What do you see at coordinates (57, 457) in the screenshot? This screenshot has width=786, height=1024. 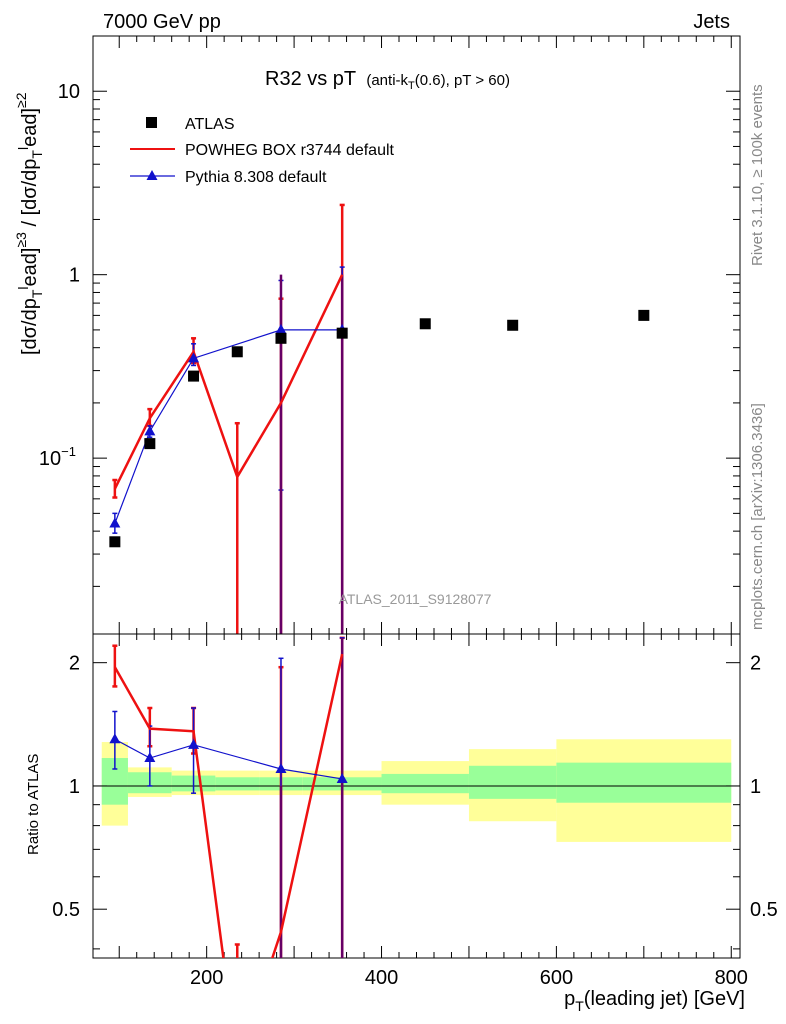 I see `y-tick-label: 10−1` at bounding box center [57, 457].